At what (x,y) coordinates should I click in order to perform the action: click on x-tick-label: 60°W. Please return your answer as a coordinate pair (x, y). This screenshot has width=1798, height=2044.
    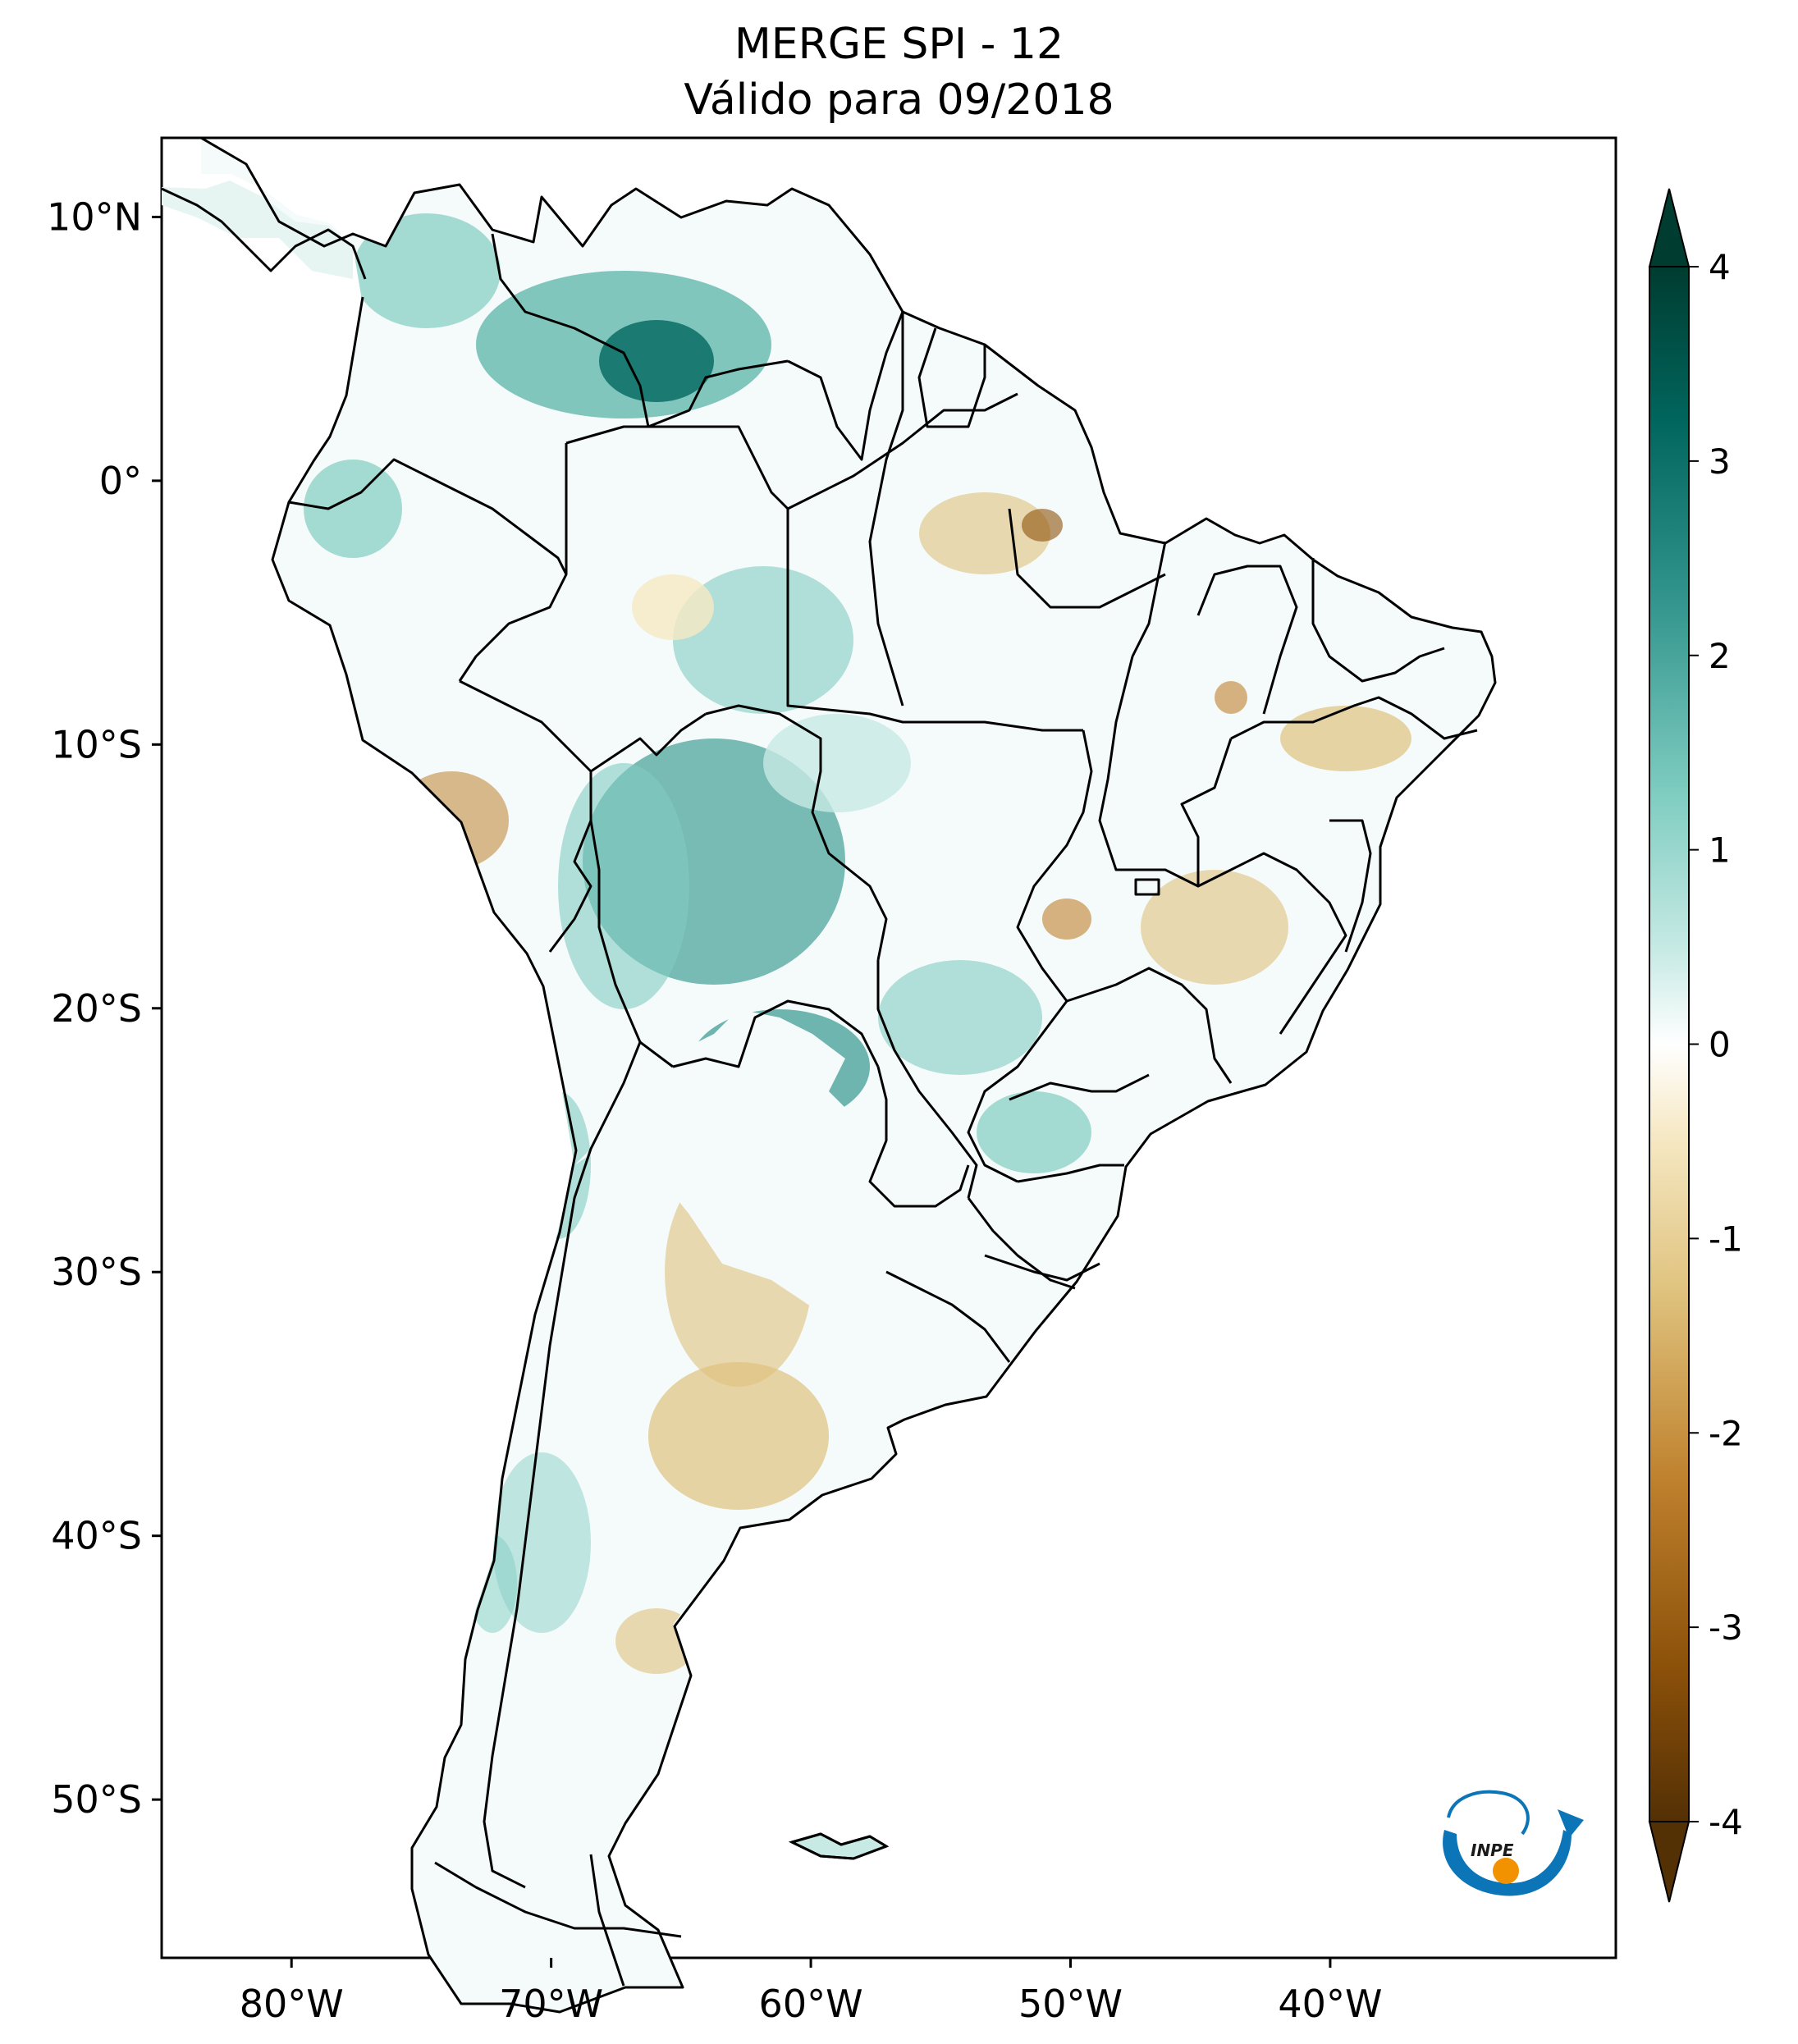
    Looking at the image, I should click on (811, 2004).